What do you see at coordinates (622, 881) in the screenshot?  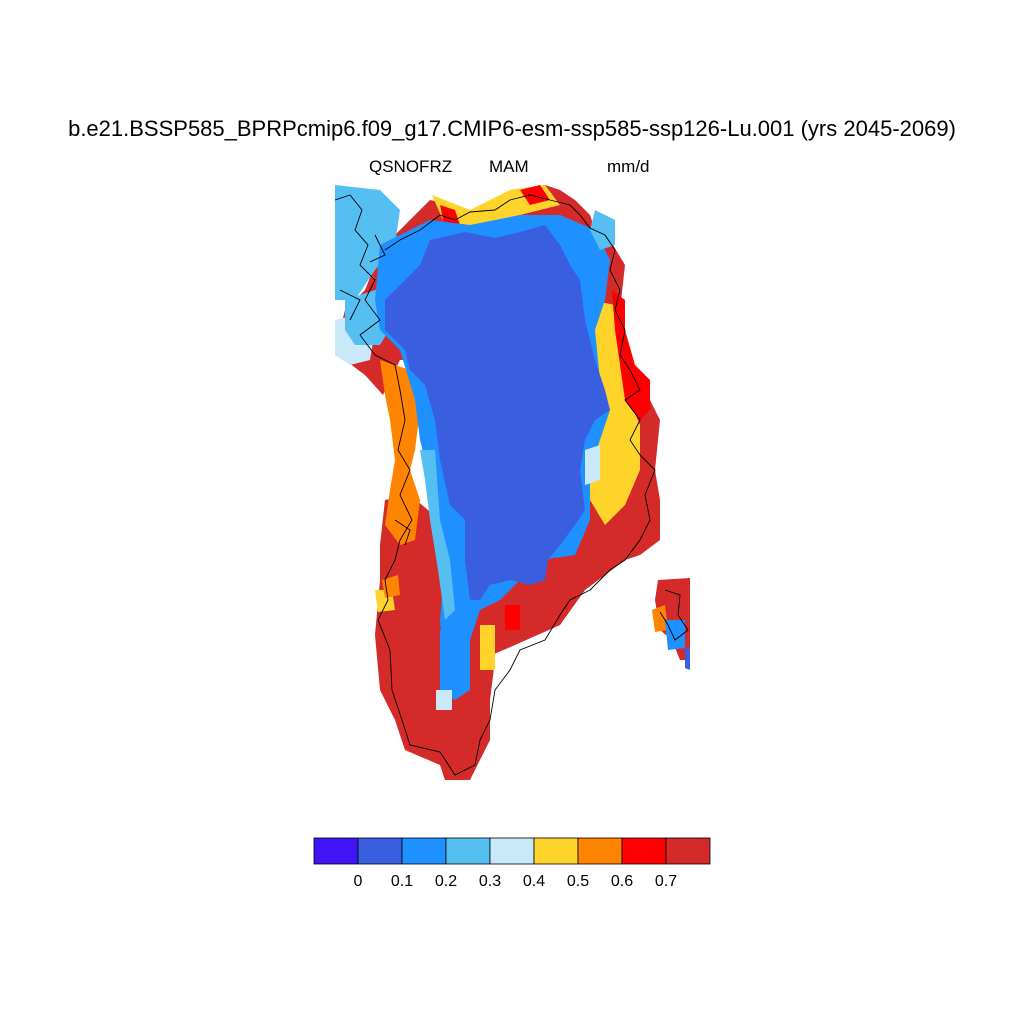 I see `colorbar-tick-label: 0.6` at bounding box center [622, 881].